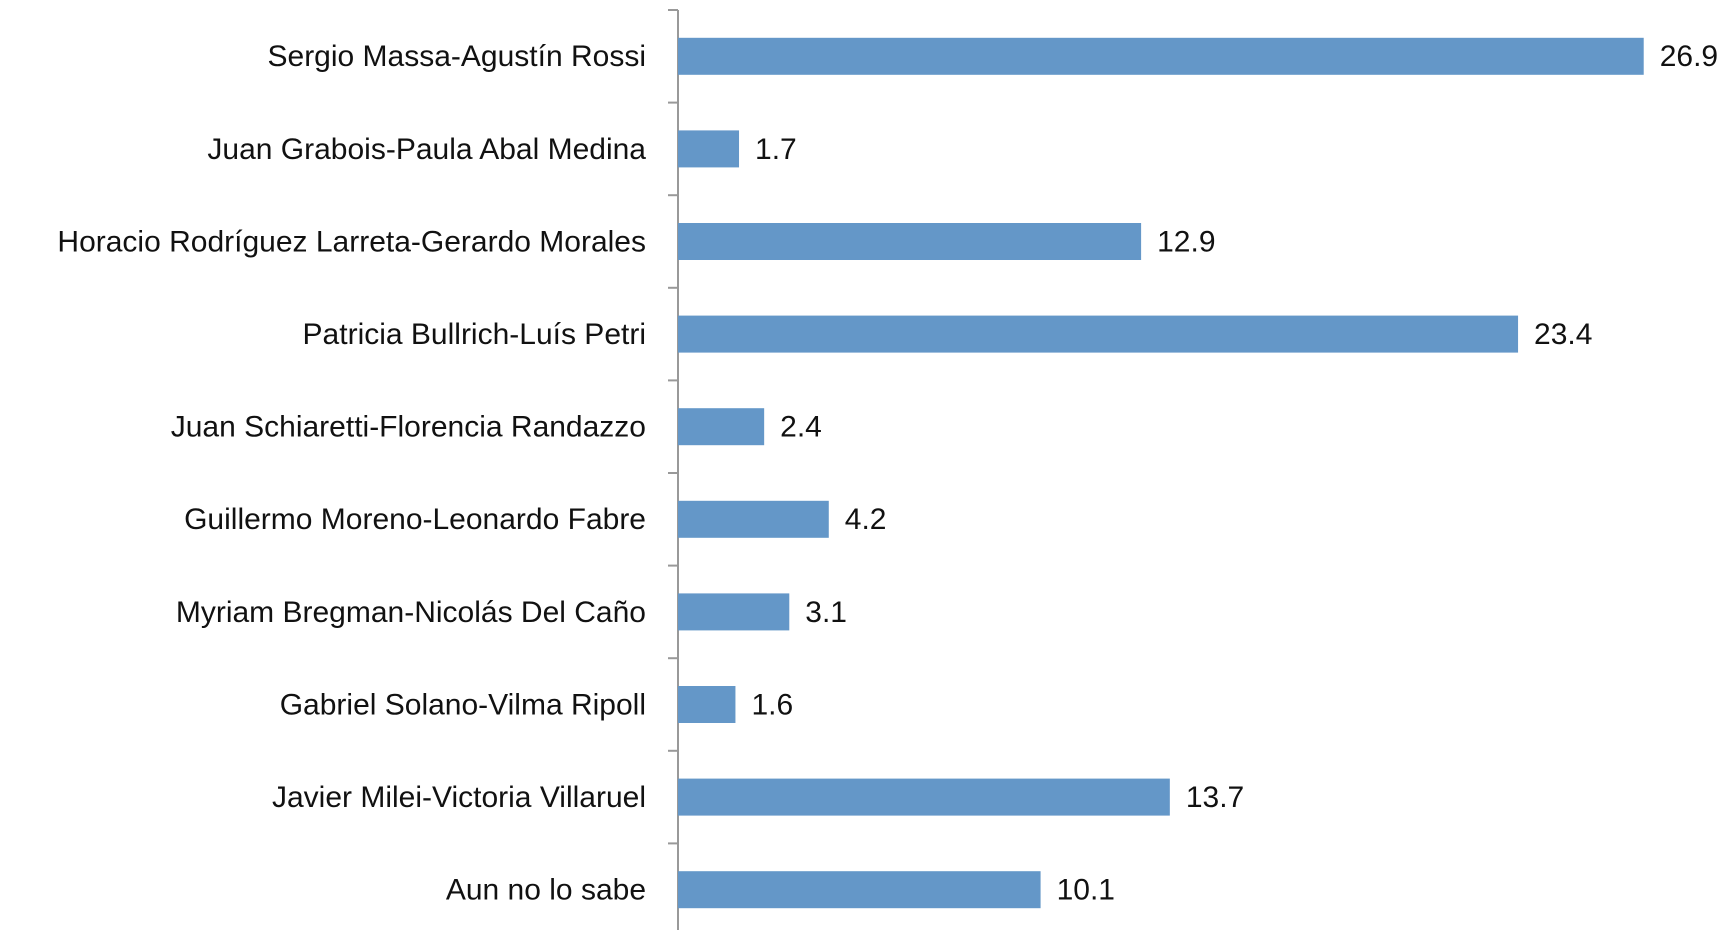  What do you see at coordinates (1563, 334) in the screenshot?
I see `value-label: 23.4` at bounding box center [1563, 334].